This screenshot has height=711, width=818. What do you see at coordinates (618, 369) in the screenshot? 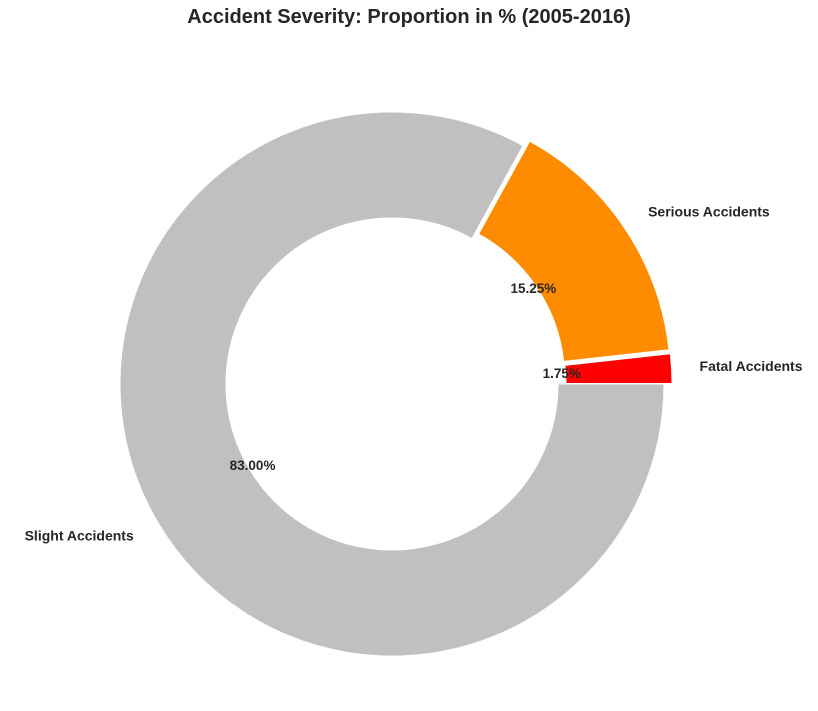
I see `slice-fatal-accidents` at bounding box center [618, 369].